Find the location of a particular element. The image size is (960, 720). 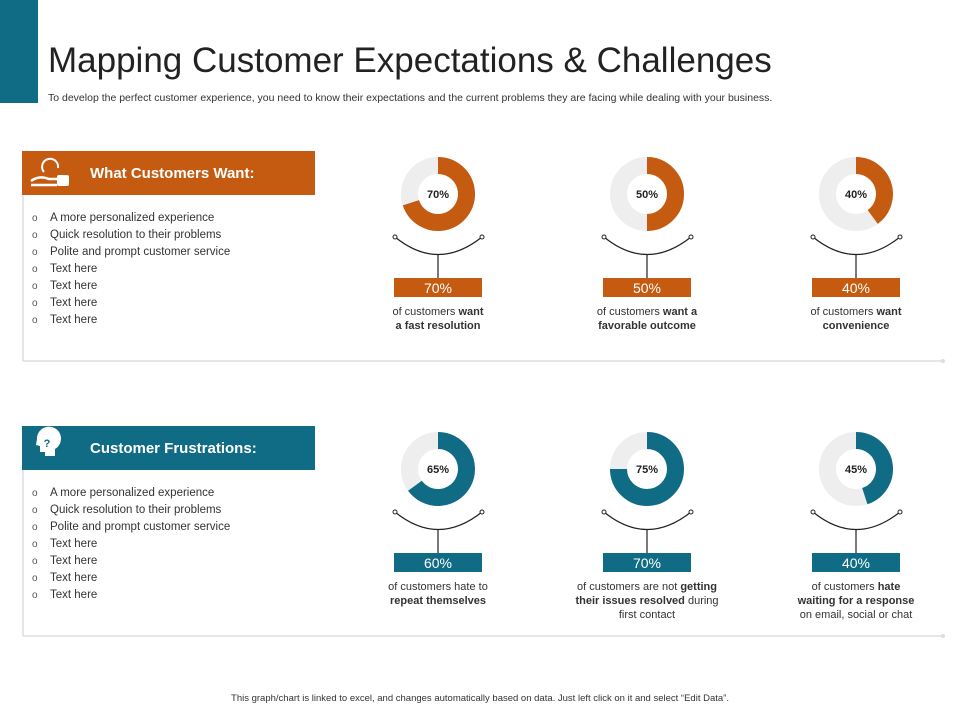

caption-line: of customers want is located at coordinates (855, 312).